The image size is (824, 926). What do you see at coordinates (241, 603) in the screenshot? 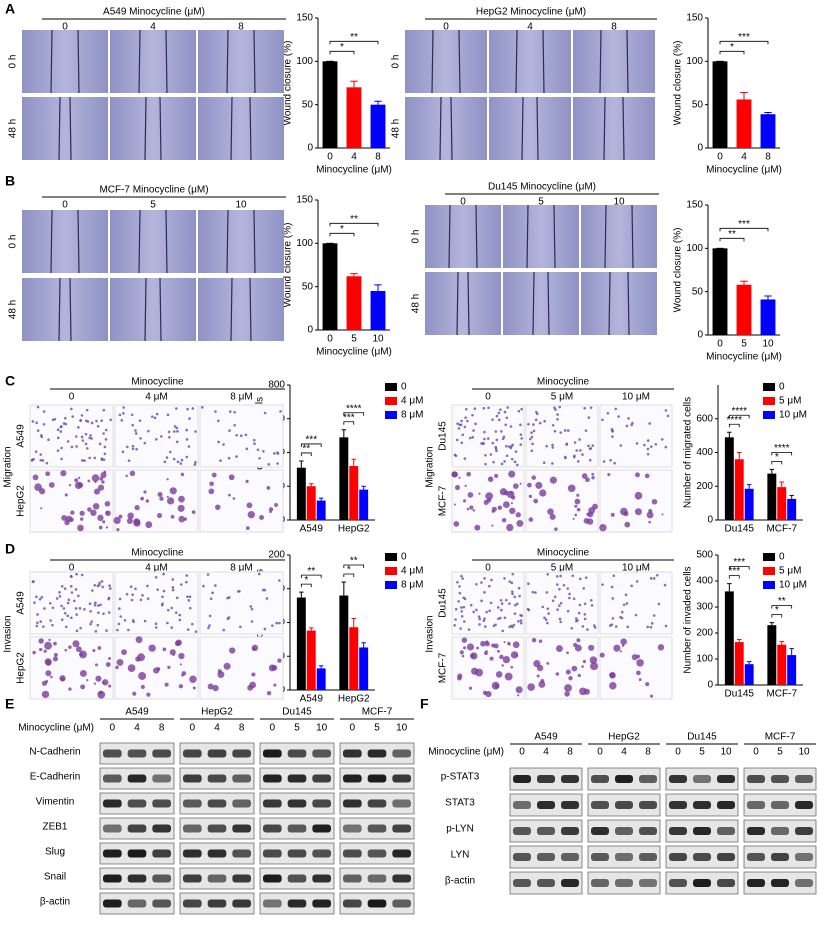
I see `micrograph` at bounding box center [241, 603].